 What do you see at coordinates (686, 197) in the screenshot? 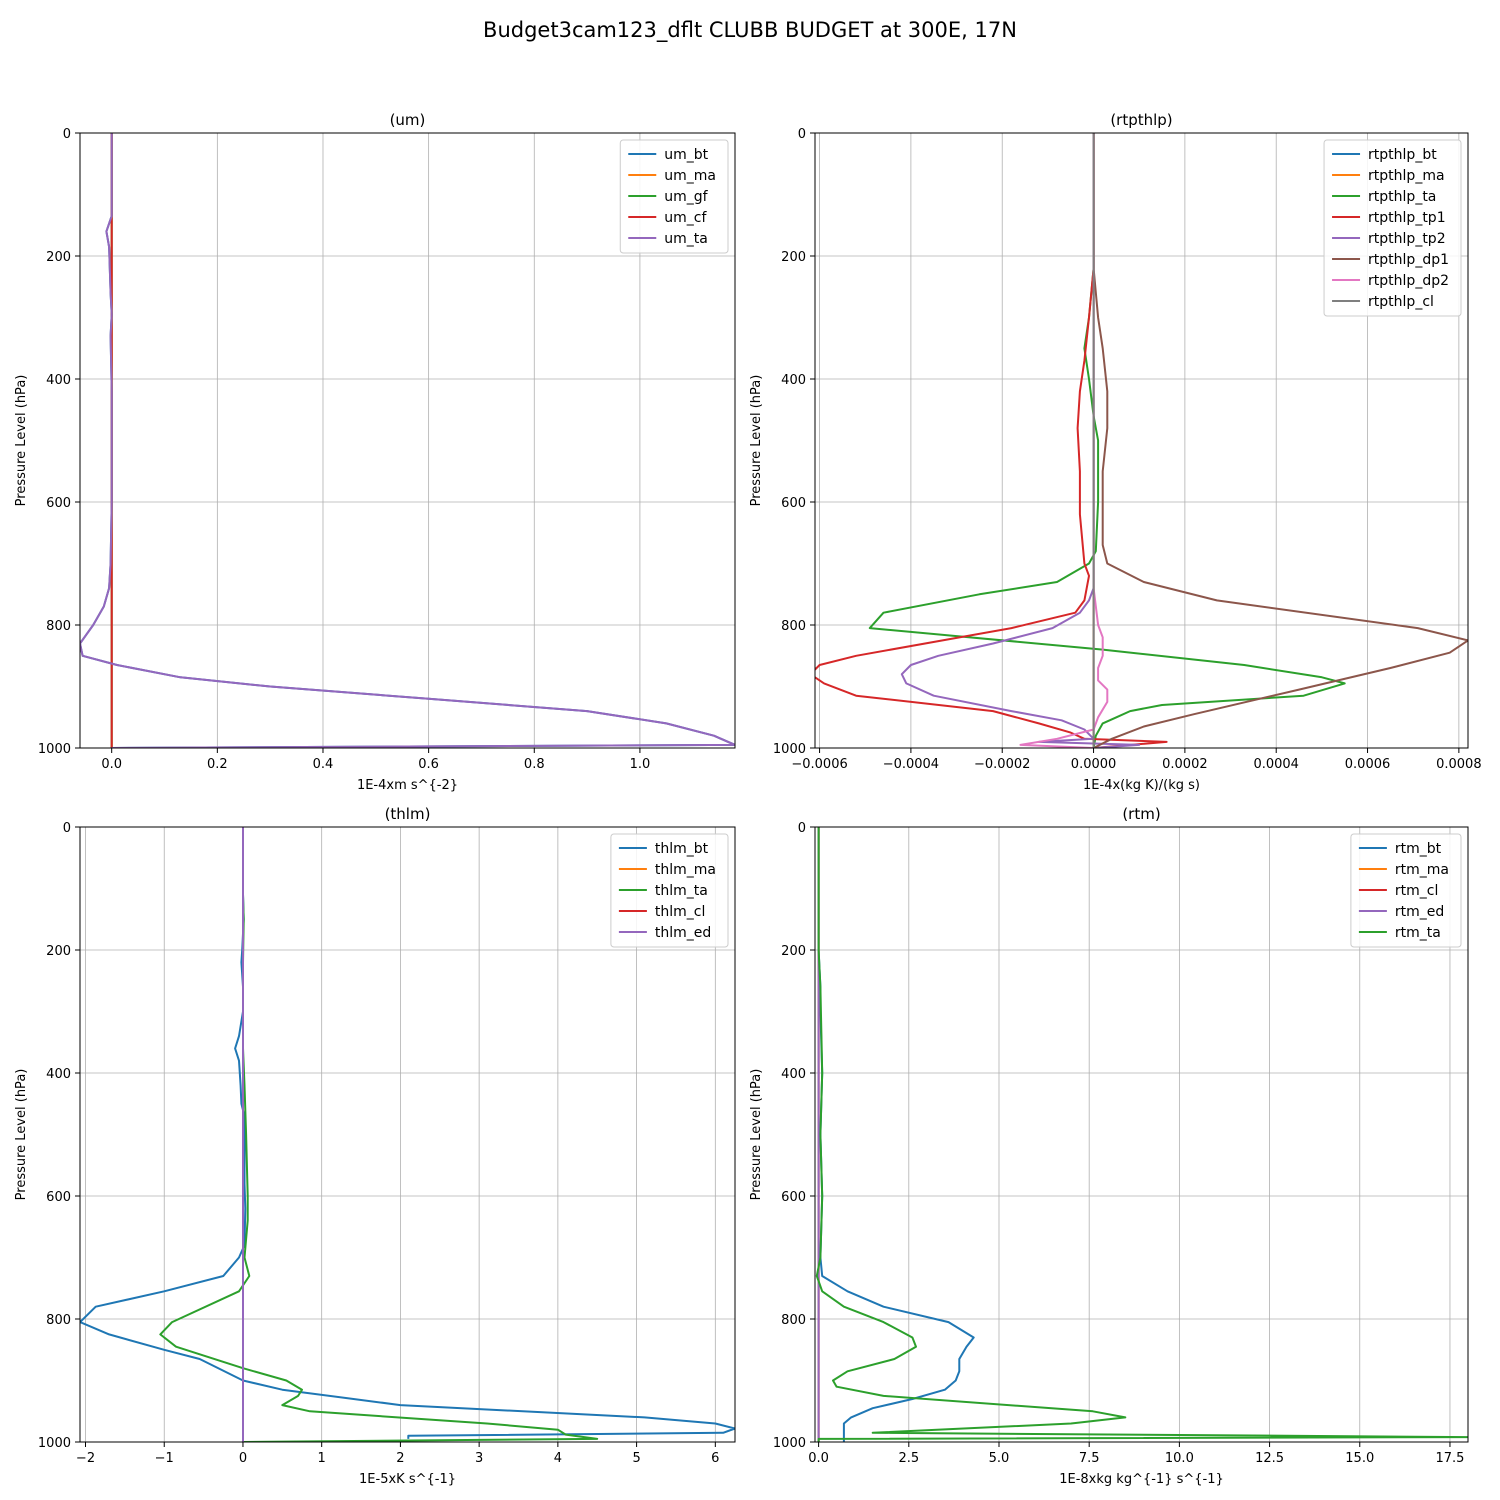
I see `legend-entry-um_gf: um_gf` at bounding box center [686, 197].